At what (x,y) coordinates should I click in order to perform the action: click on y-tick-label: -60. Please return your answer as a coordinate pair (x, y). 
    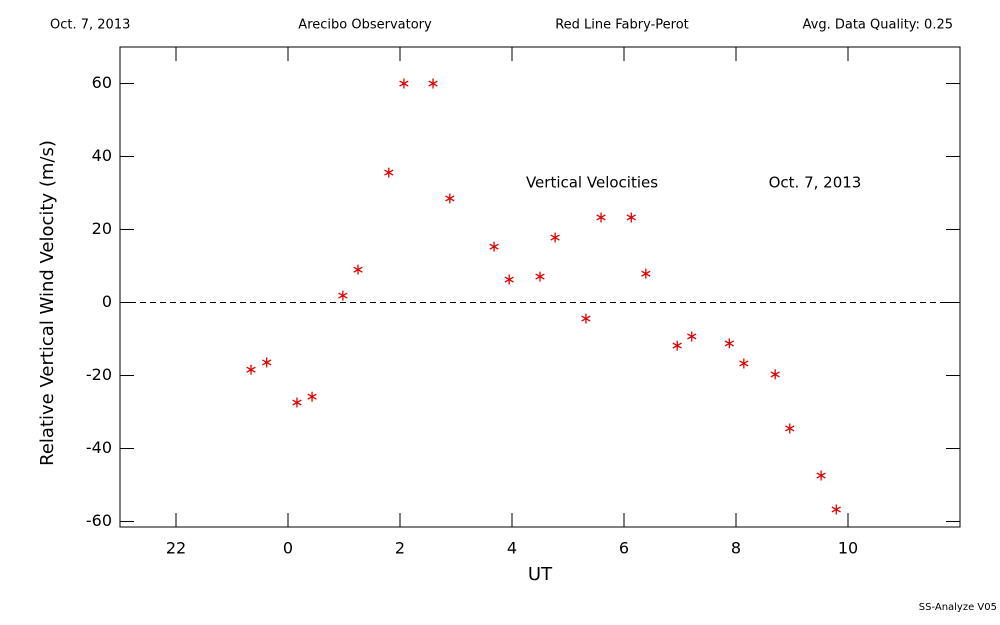
    Looking at the image, I should click on (99, 520).